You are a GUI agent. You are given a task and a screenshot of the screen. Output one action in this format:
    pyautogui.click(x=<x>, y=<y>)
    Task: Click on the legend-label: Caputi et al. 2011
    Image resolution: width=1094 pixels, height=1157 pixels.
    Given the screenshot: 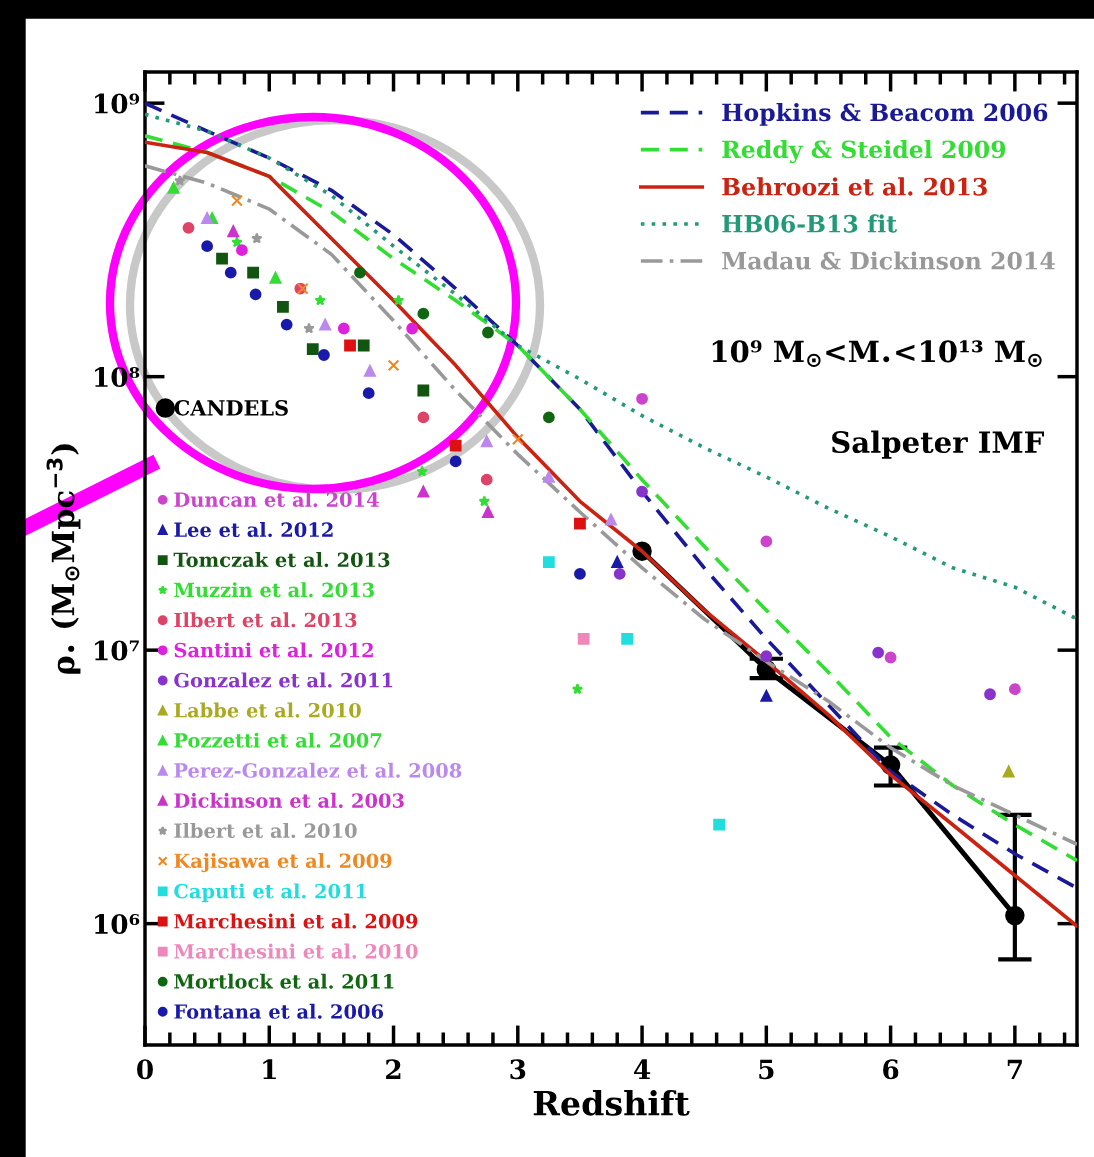 What is the action you would take?
    pyautogui.click(x=270, y=893)
    